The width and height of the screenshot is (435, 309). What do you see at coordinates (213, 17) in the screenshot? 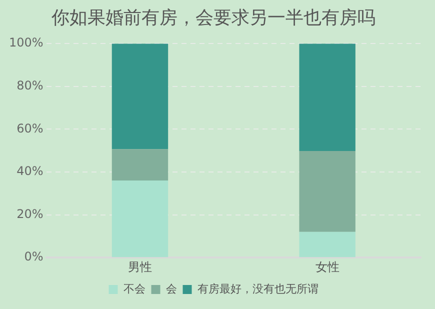
I see `chart-title: 你如果婚前有房，会要求另一半也有房吗` at bounding box center [213, 17].